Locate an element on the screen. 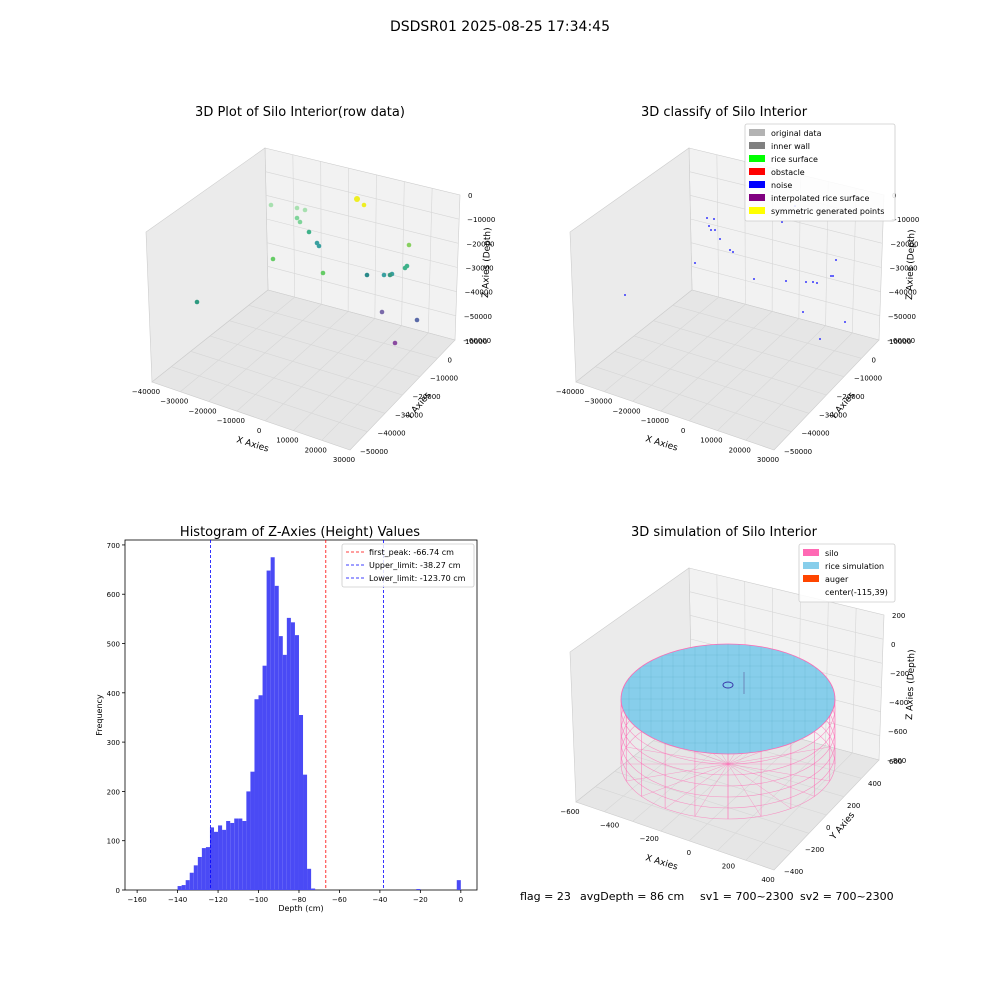  x-tick-label: 200 is located at coordinates (728, 866).